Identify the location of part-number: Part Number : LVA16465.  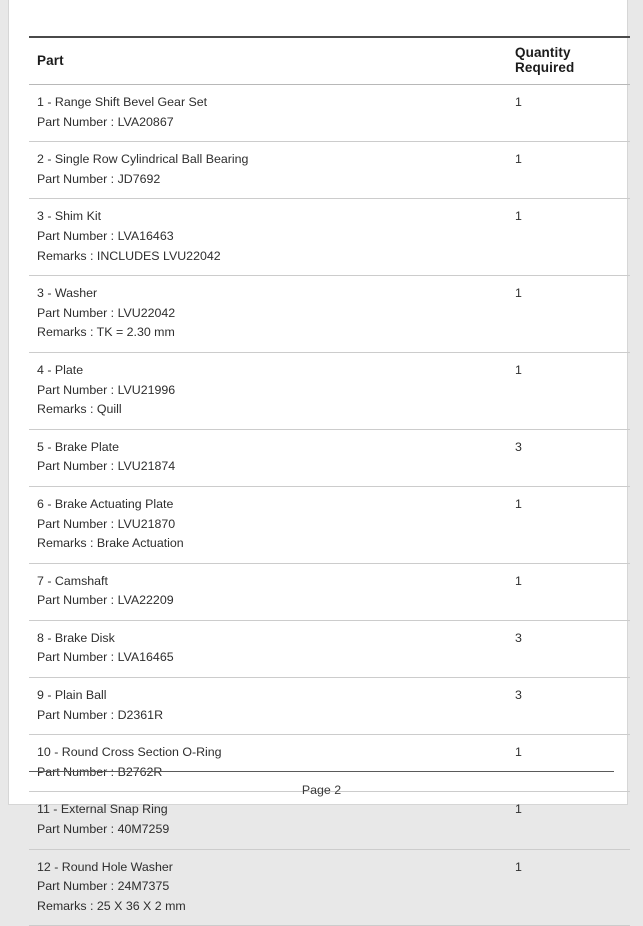
(105, 657).